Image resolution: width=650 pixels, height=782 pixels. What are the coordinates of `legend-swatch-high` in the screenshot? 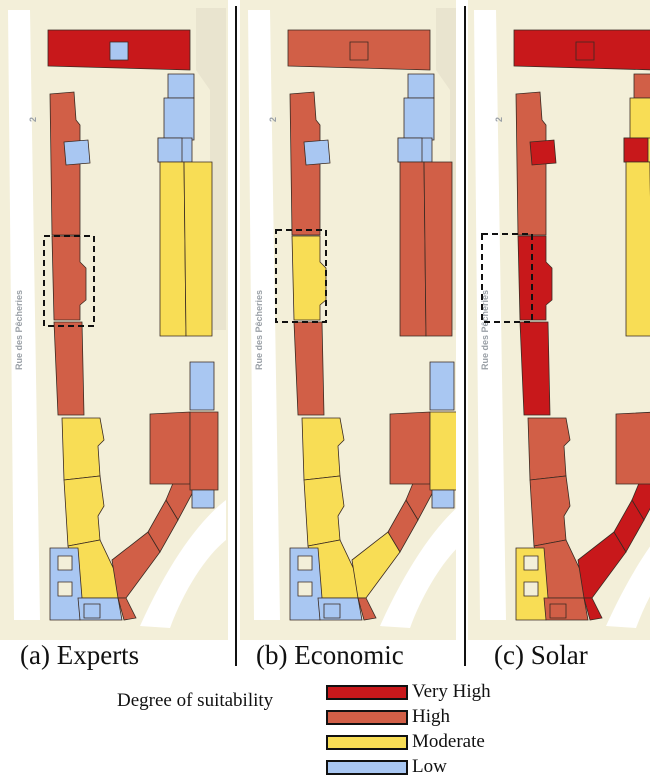 It's located at (367, 717).